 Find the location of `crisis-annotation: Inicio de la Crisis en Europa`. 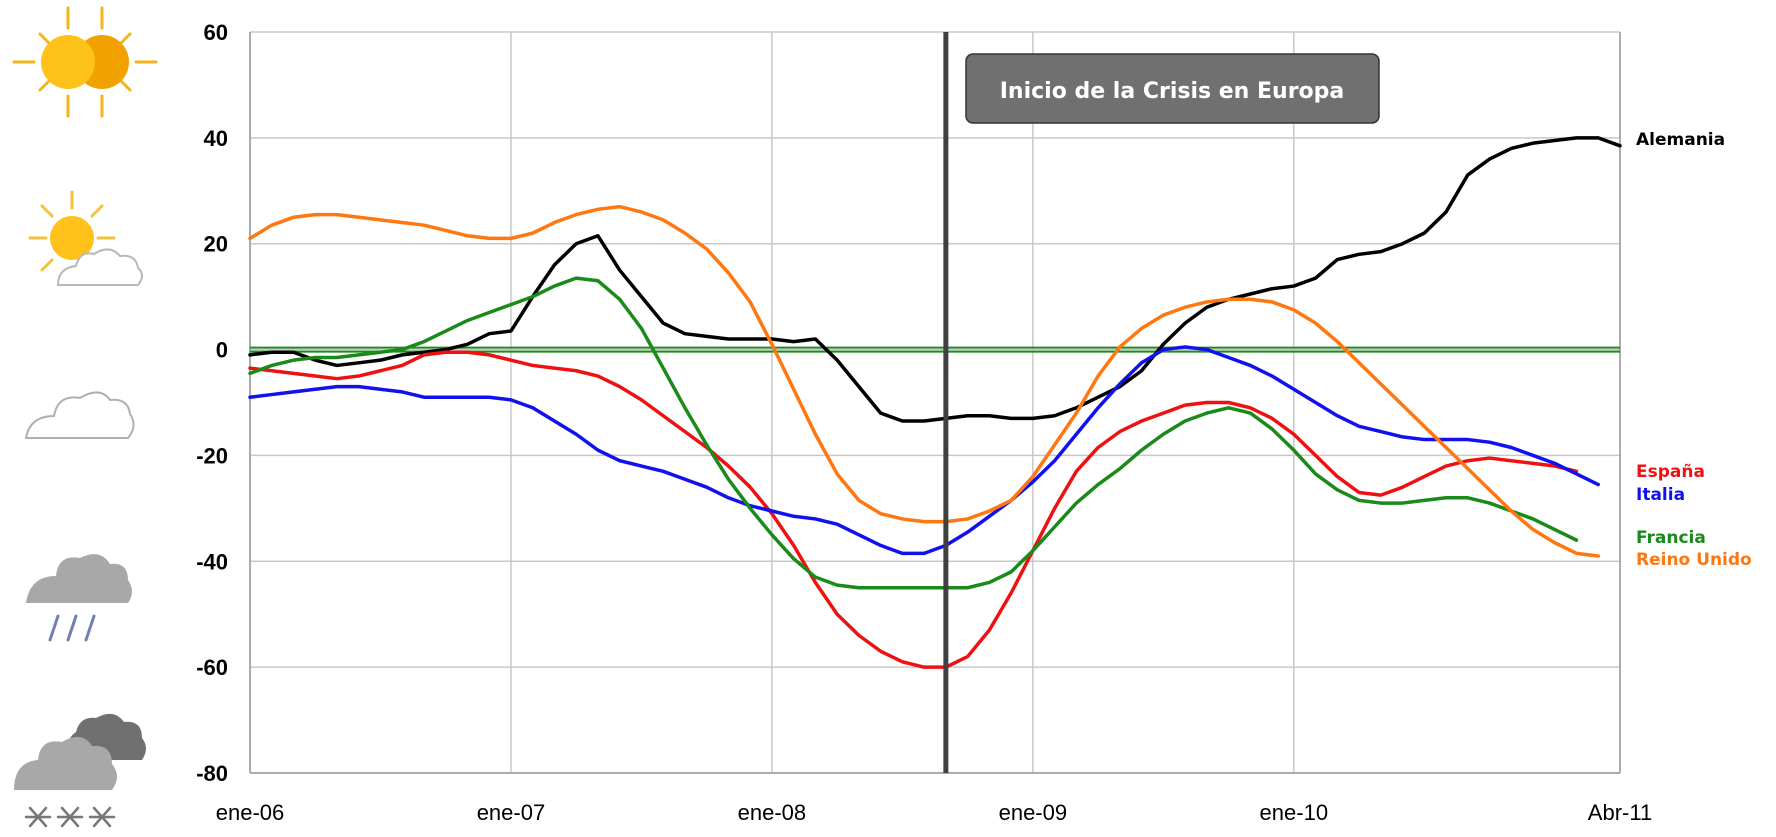

crisis-annotation: Inicio de la Crisis en Europa is located at coordinates (1172, 88).